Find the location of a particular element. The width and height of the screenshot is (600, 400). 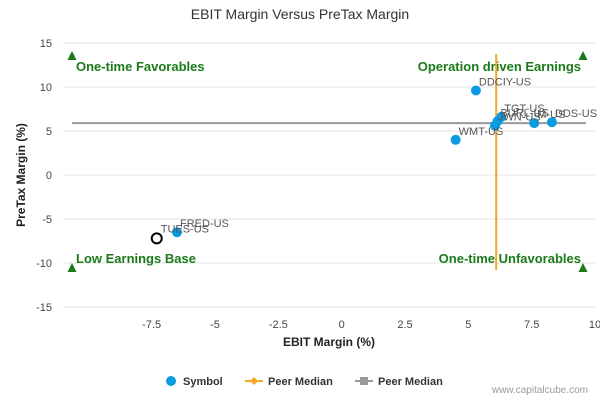

x-tick-label: 7.5 is located at coordinates (531, 325).